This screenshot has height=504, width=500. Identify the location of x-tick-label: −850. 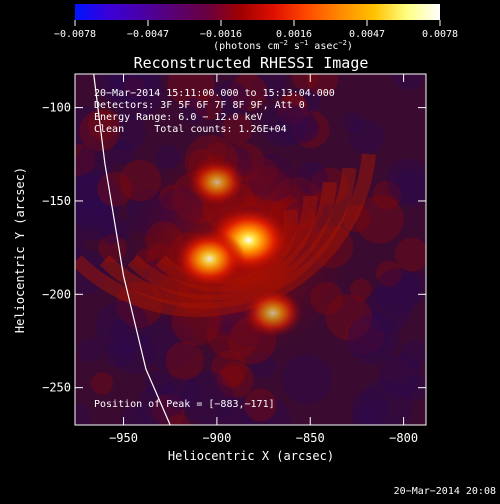
(310, 438).